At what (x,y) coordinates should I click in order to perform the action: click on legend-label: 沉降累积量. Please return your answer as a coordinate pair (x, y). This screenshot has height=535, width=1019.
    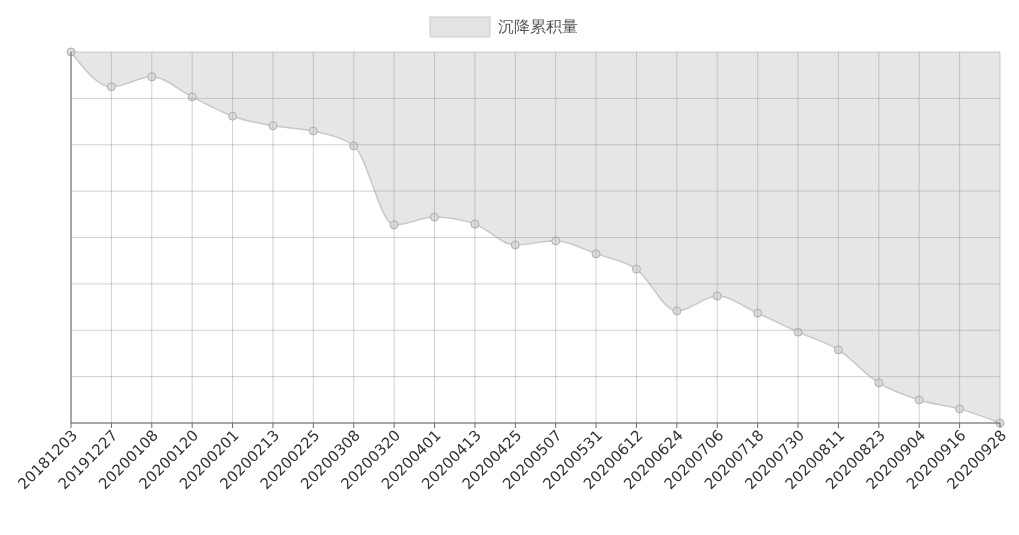
    Looking at the image, I should click on (538, 26).